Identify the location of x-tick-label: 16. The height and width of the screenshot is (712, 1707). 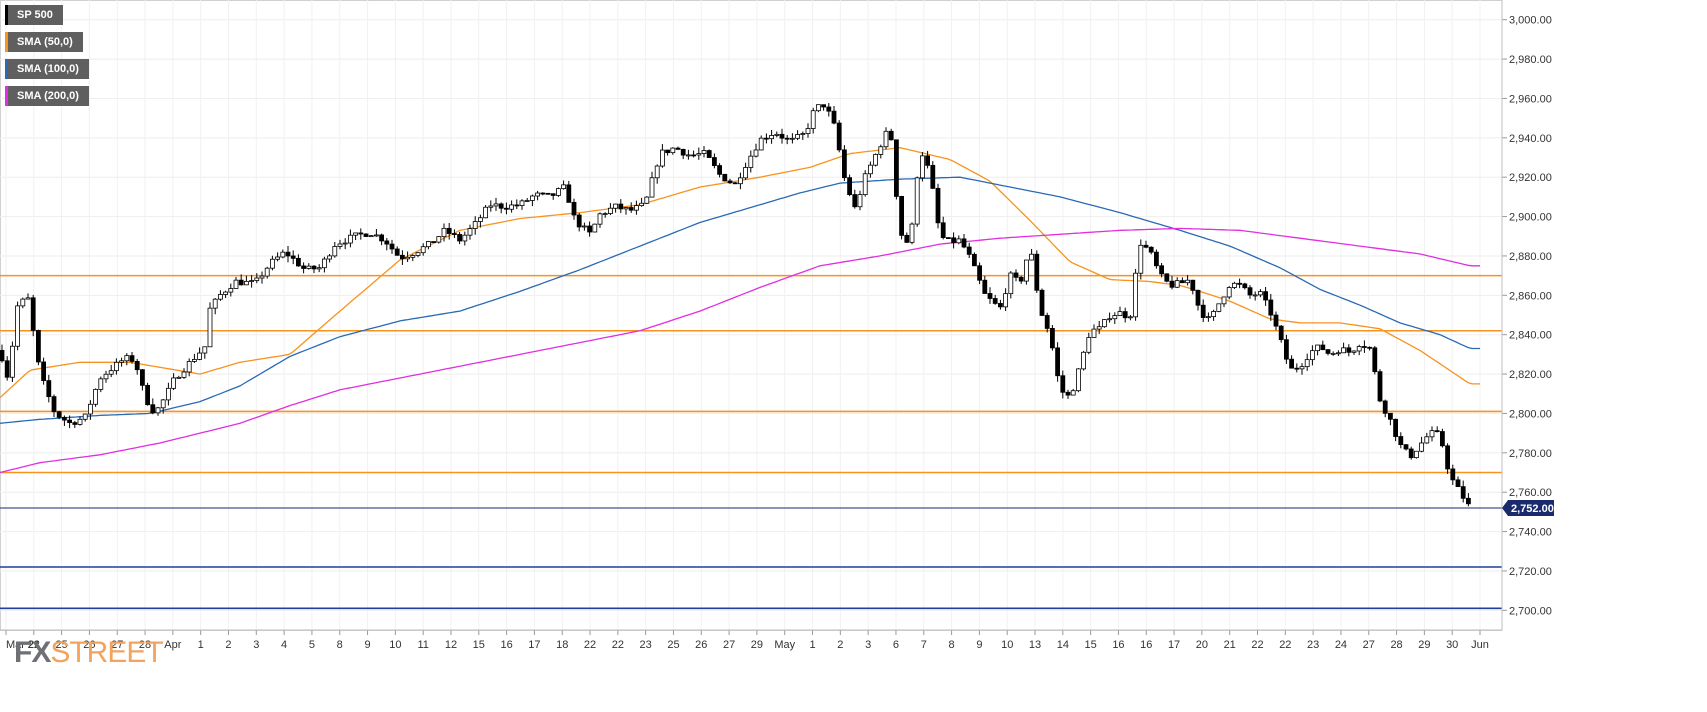
(506, 645).